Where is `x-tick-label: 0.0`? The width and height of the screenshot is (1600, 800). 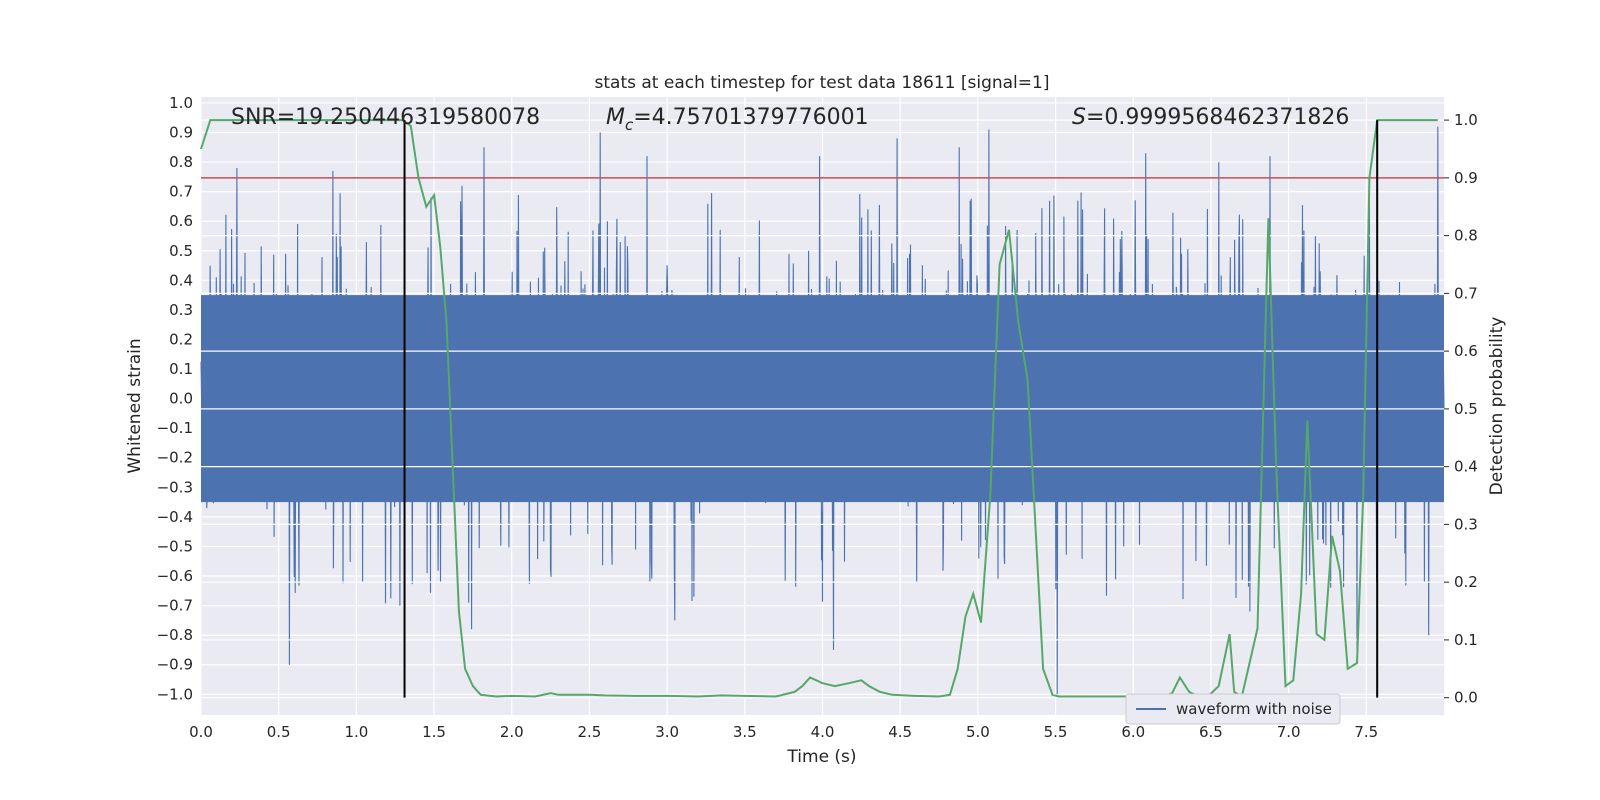
x-tick-label: 0.0 is located at coordinates (201, 732).